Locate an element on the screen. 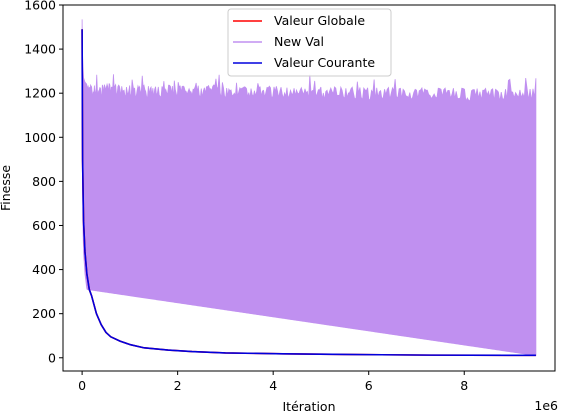  y-tick-label: 1400 is located at coordinates (40, 49).